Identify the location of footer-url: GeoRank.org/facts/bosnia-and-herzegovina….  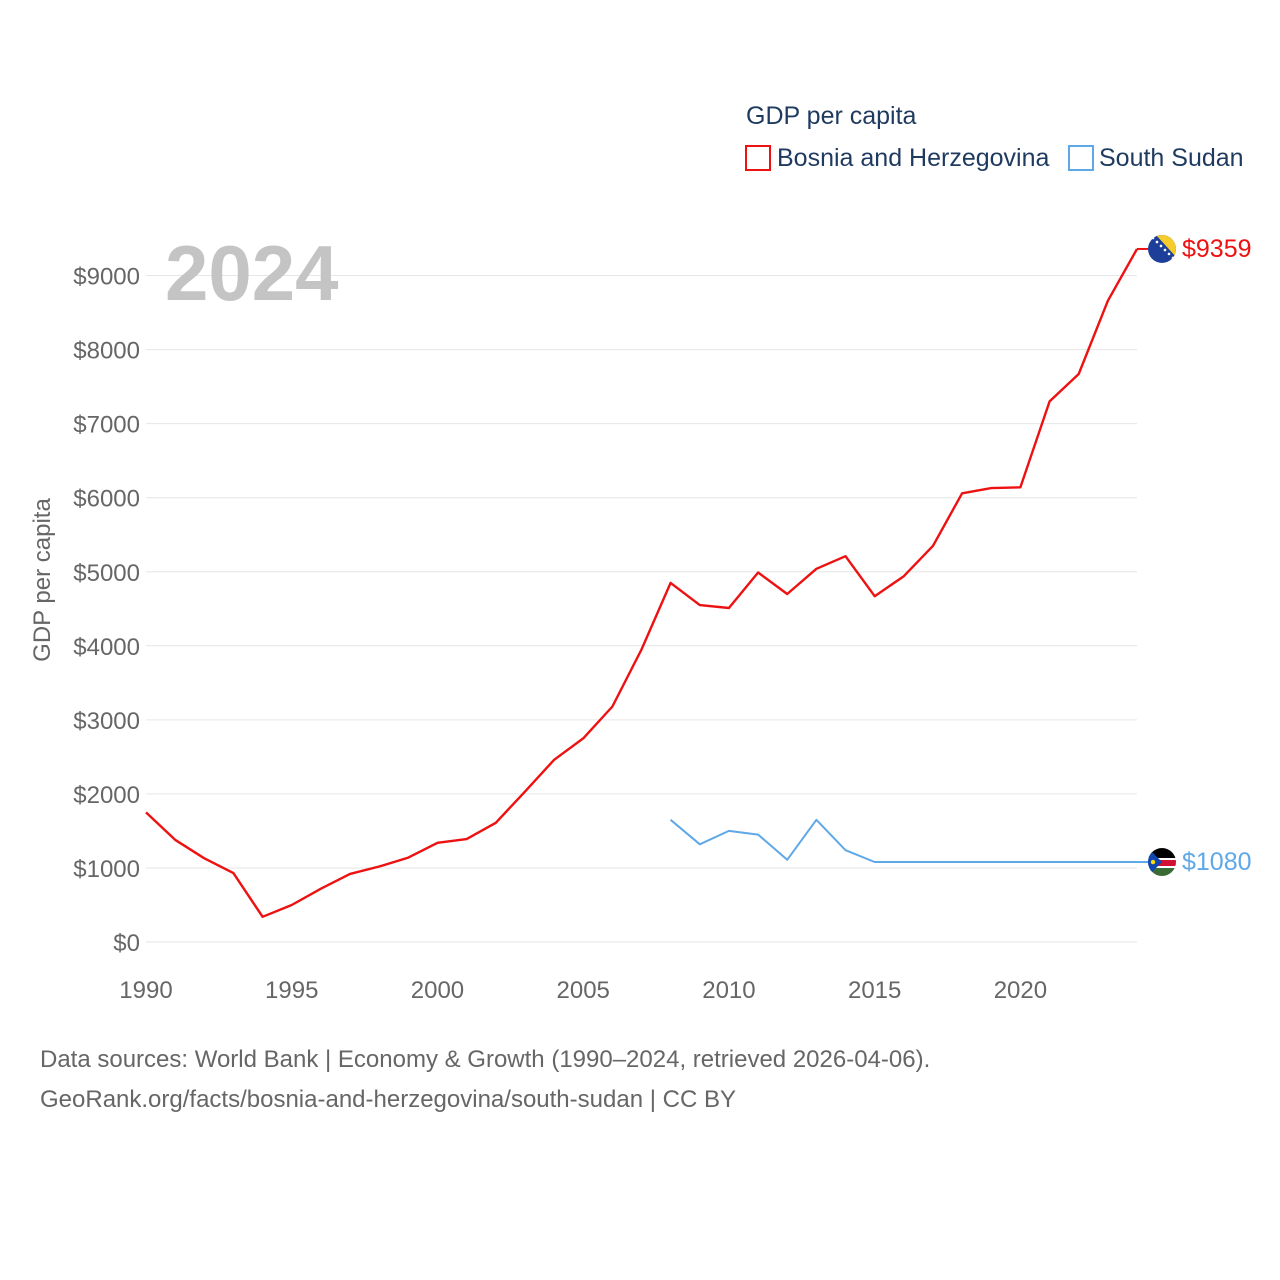
(388, 1099).